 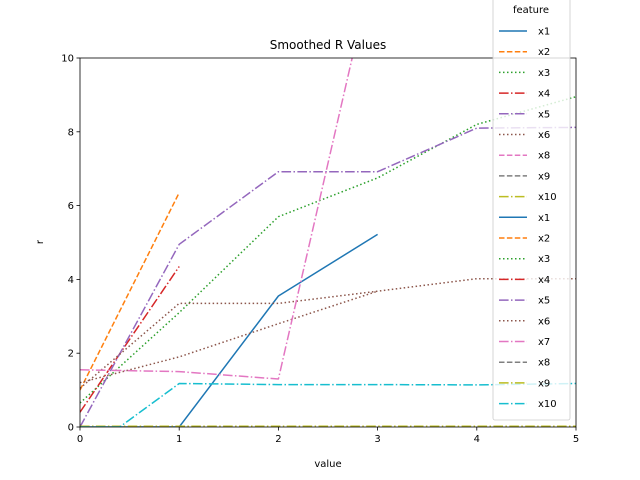 What do you see at coordinates (328, 45) in the screenshot?
I see `chart-title: Smoothed R Values` at bounding box center [328, 45].